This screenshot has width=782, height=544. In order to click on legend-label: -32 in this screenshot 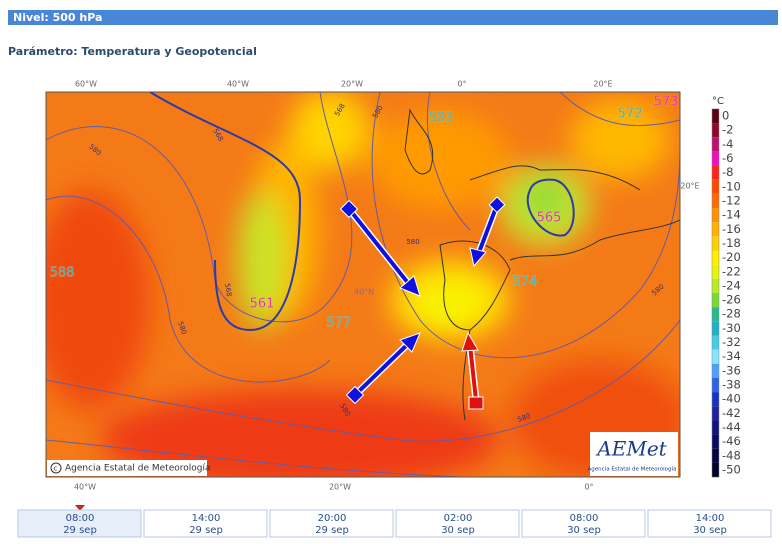, I will do `click(731, 342)`.